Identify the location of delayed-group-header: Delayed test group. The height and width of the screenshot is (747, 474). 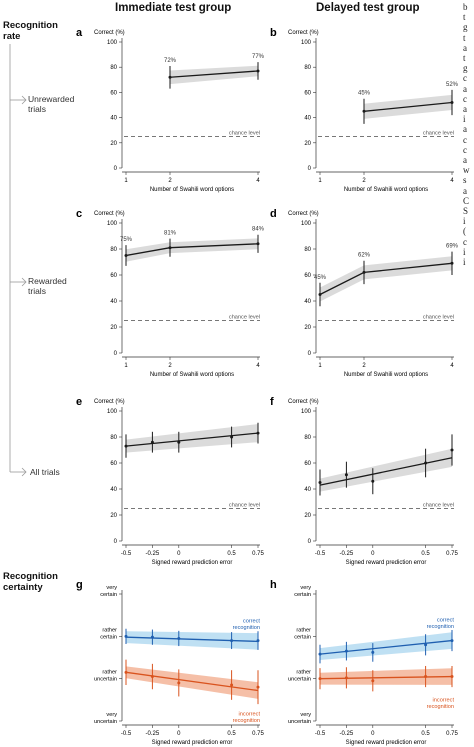
(368, 8).